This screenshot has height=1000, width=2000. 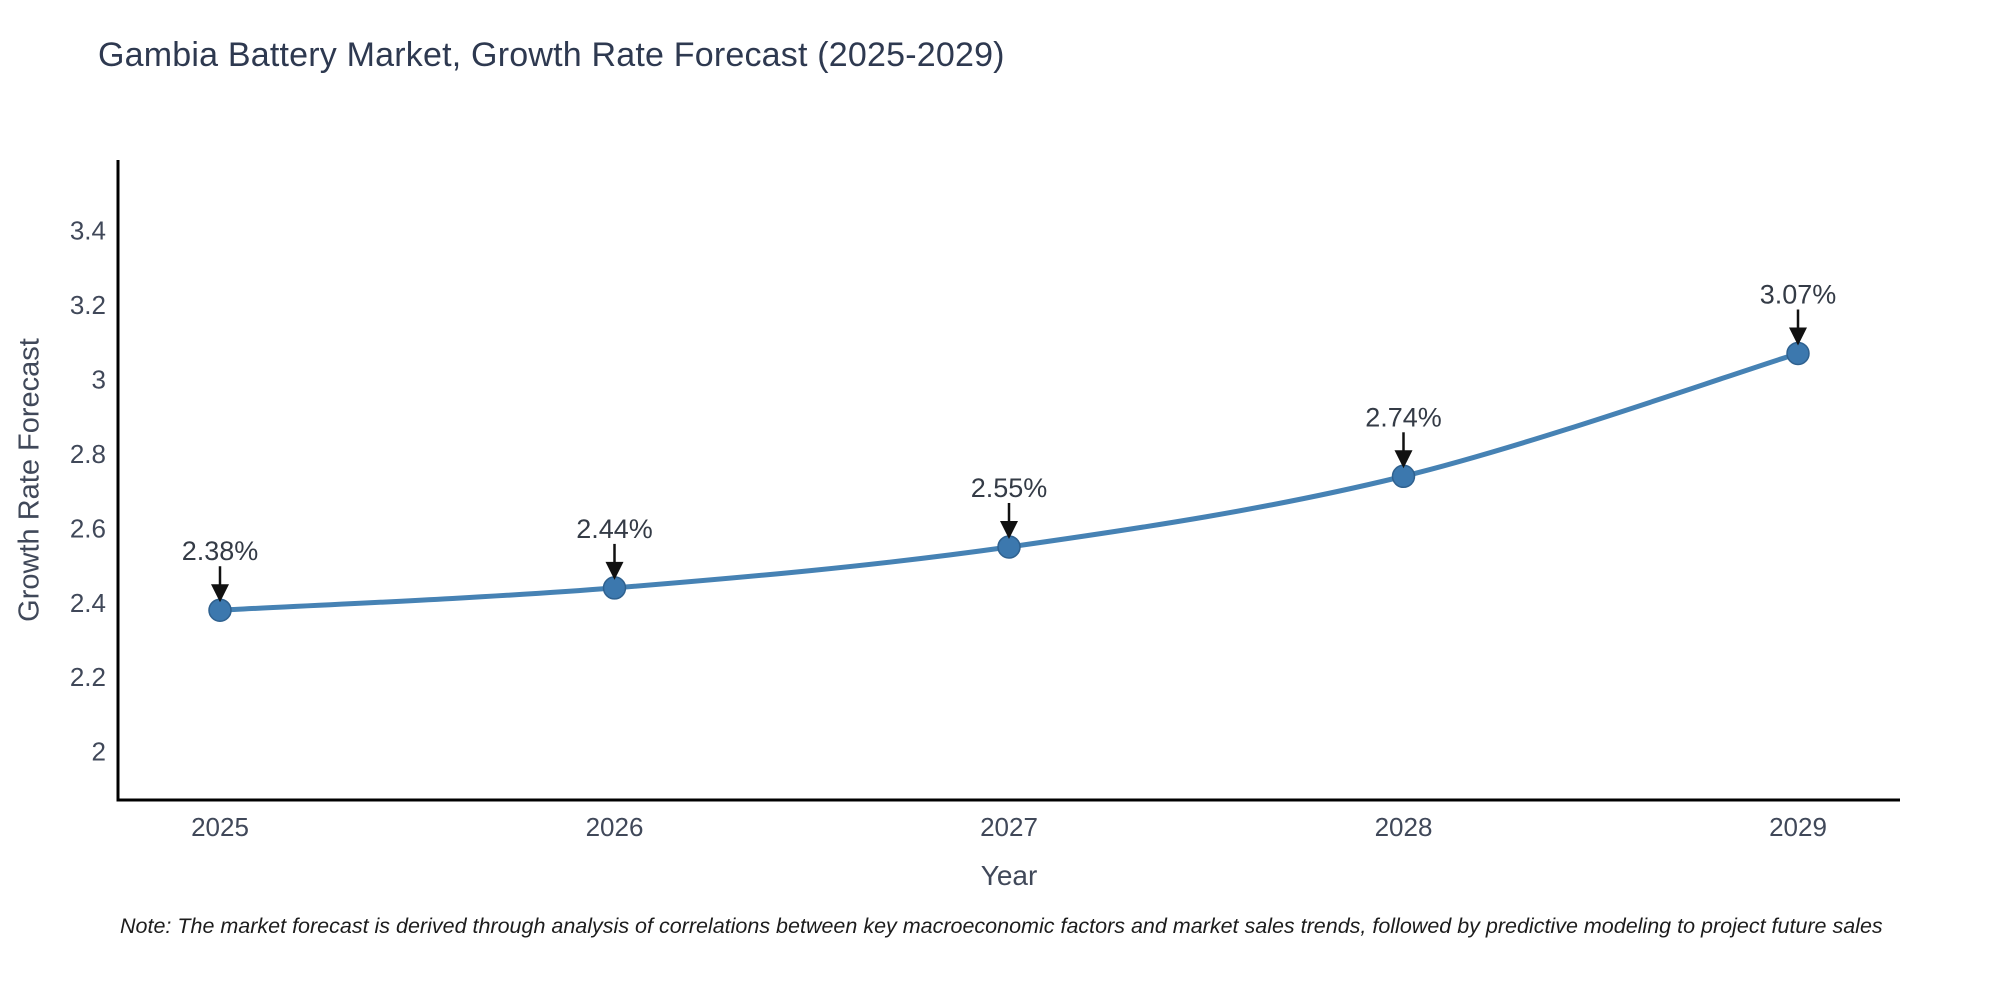 What do you see at coordinates (615, 827) in the screenshot?
I see `x-tick-label: 2026` at bounding box center [615, 827].